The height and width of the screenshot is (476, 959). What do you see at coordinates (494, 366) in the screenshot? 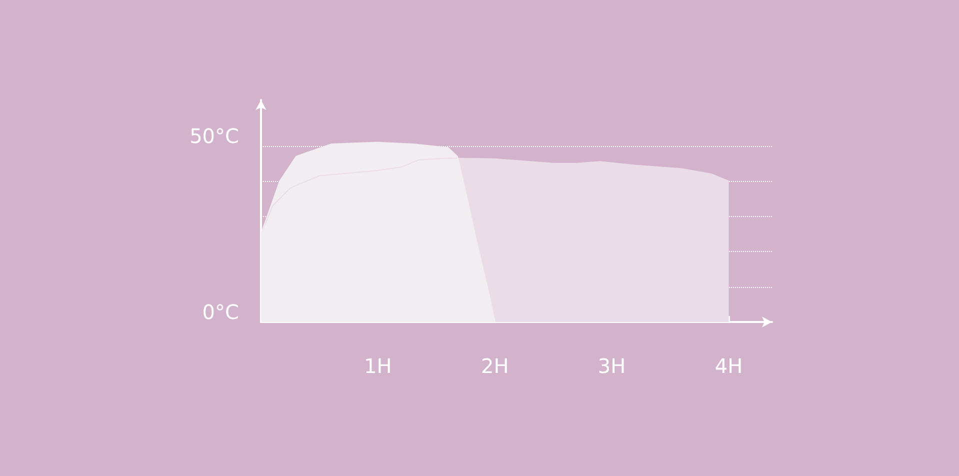
I see `x-tick-label: 2H` at bounding box center [494, 366].